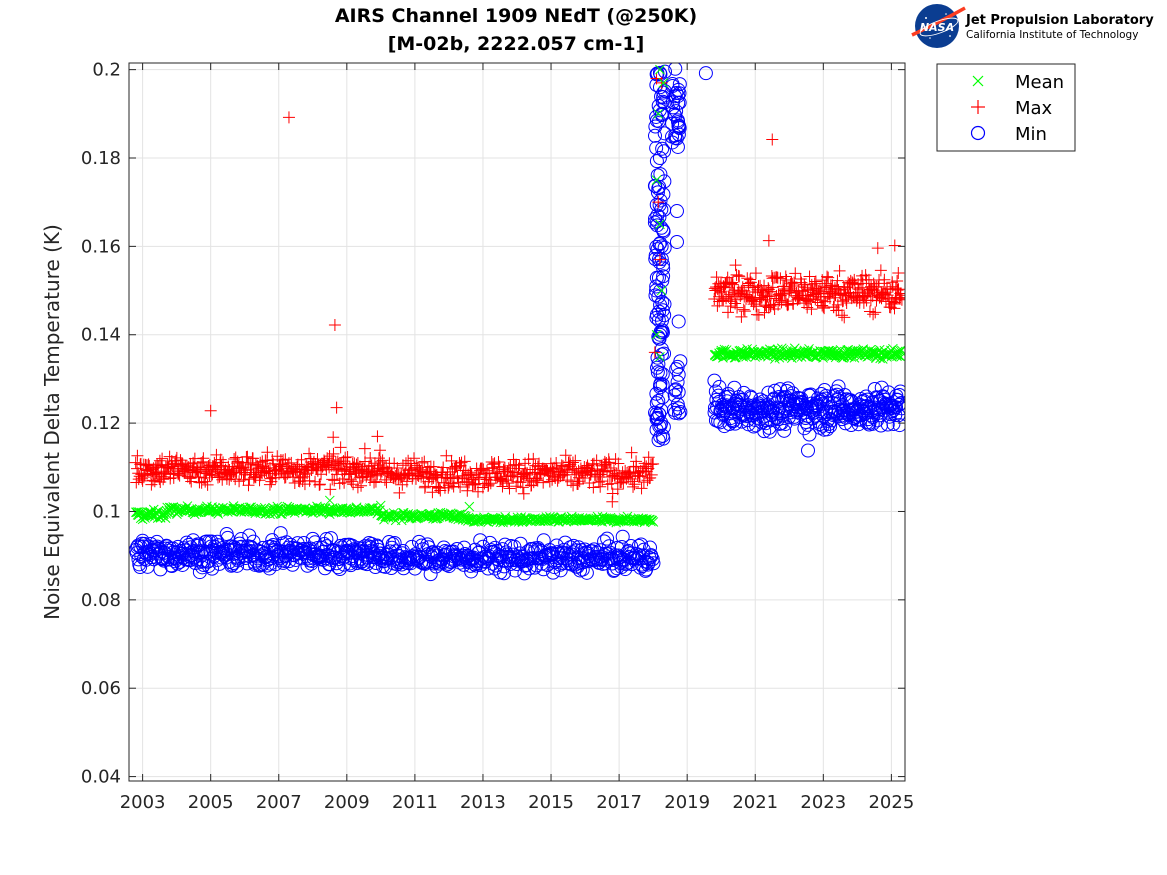 This screenshot has width=1167, height=875. What do you see at coordinates (1031, 134) in the screenshot?
I see `legend-label-min: Min` at bounding box center [1031, 134].